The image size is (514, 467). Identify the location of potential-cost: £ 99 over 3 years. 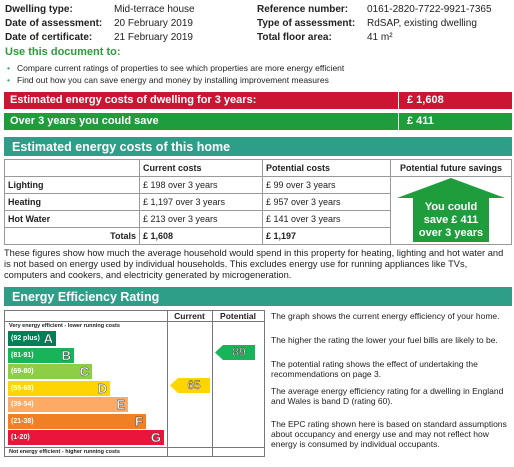
(326, 185).